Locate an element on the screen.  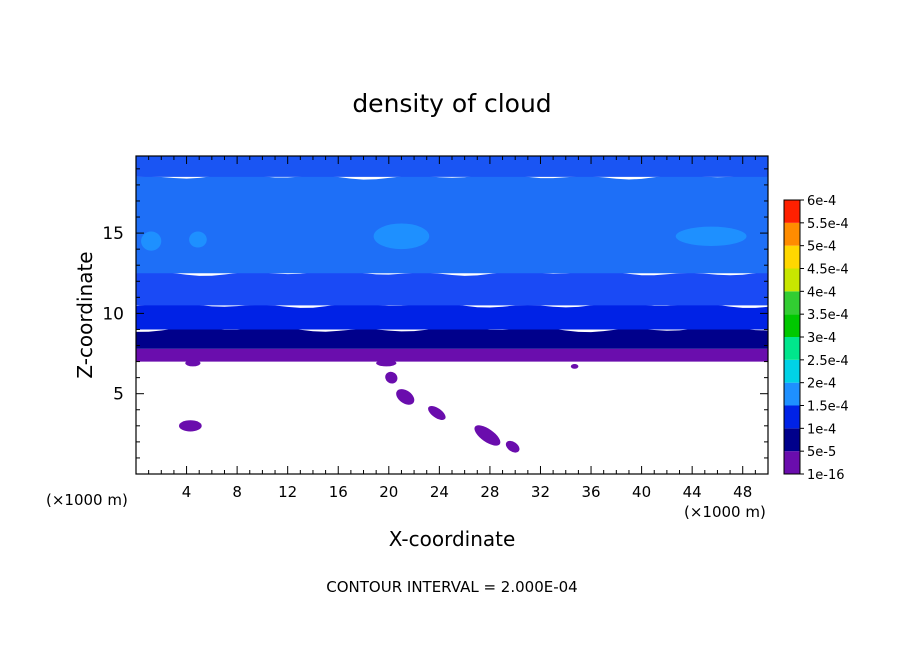
y-tick-label: 15 is located at coordinates (113, 234).